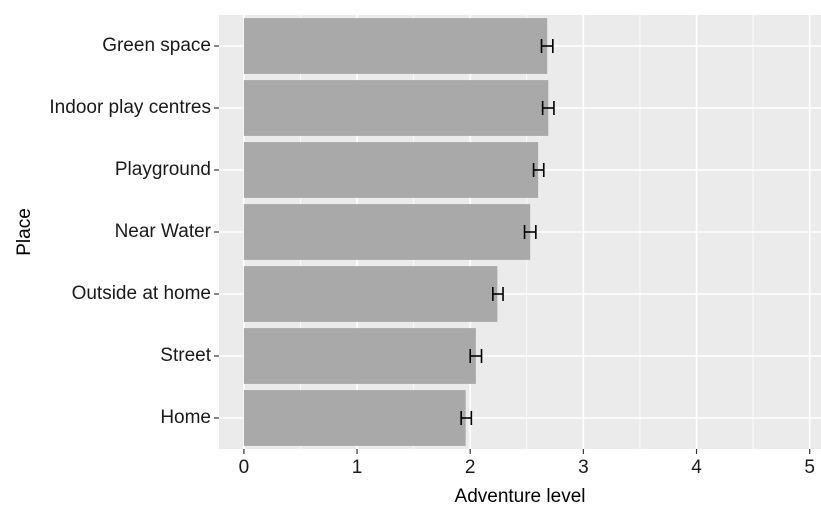  What do you see at coordinates (359, 356) in the screenshot?
I see `bar-street` at bounding box center [359, 356].